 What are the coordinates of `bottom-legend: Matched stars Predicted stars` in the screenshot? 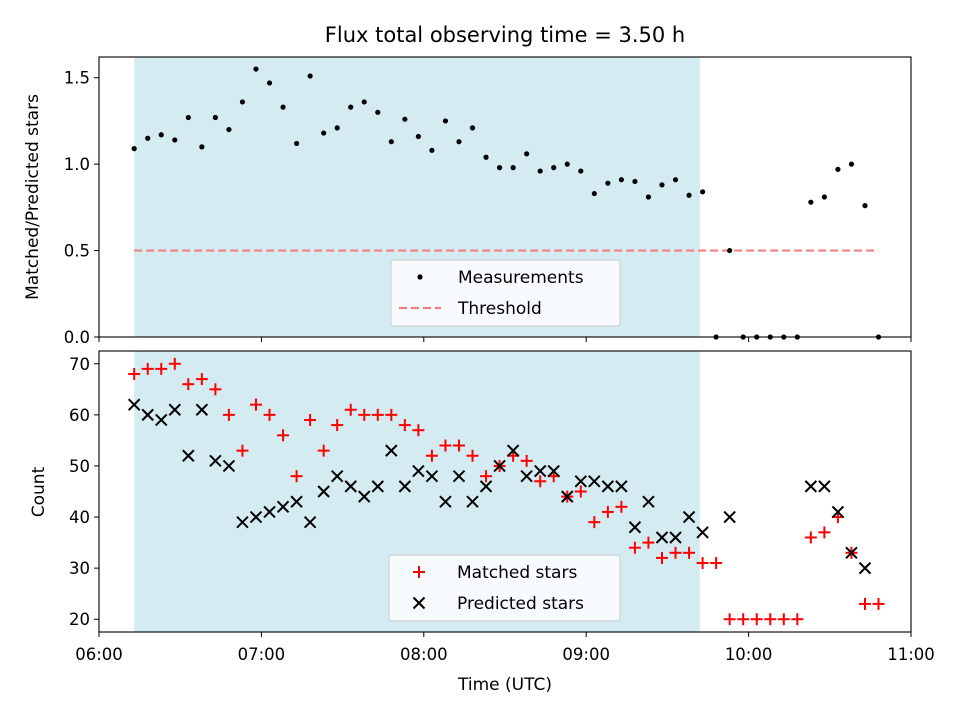 It's located at (504, 588).